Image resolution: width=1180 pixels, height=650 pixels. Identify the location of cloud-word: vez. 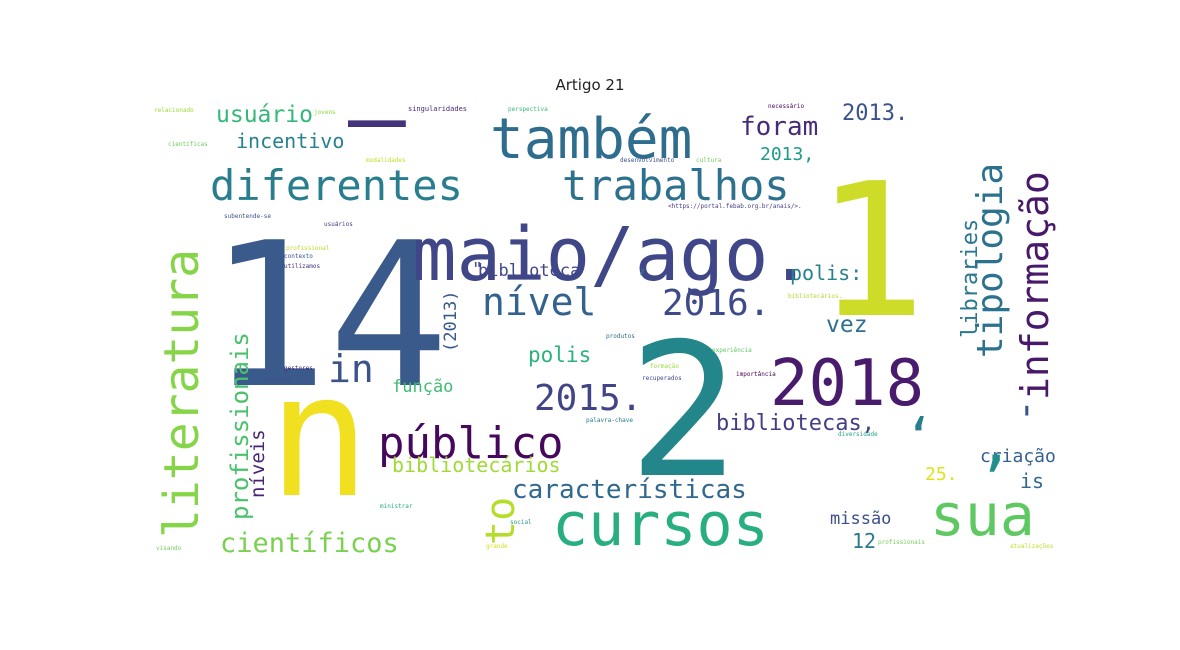
(847, 325).